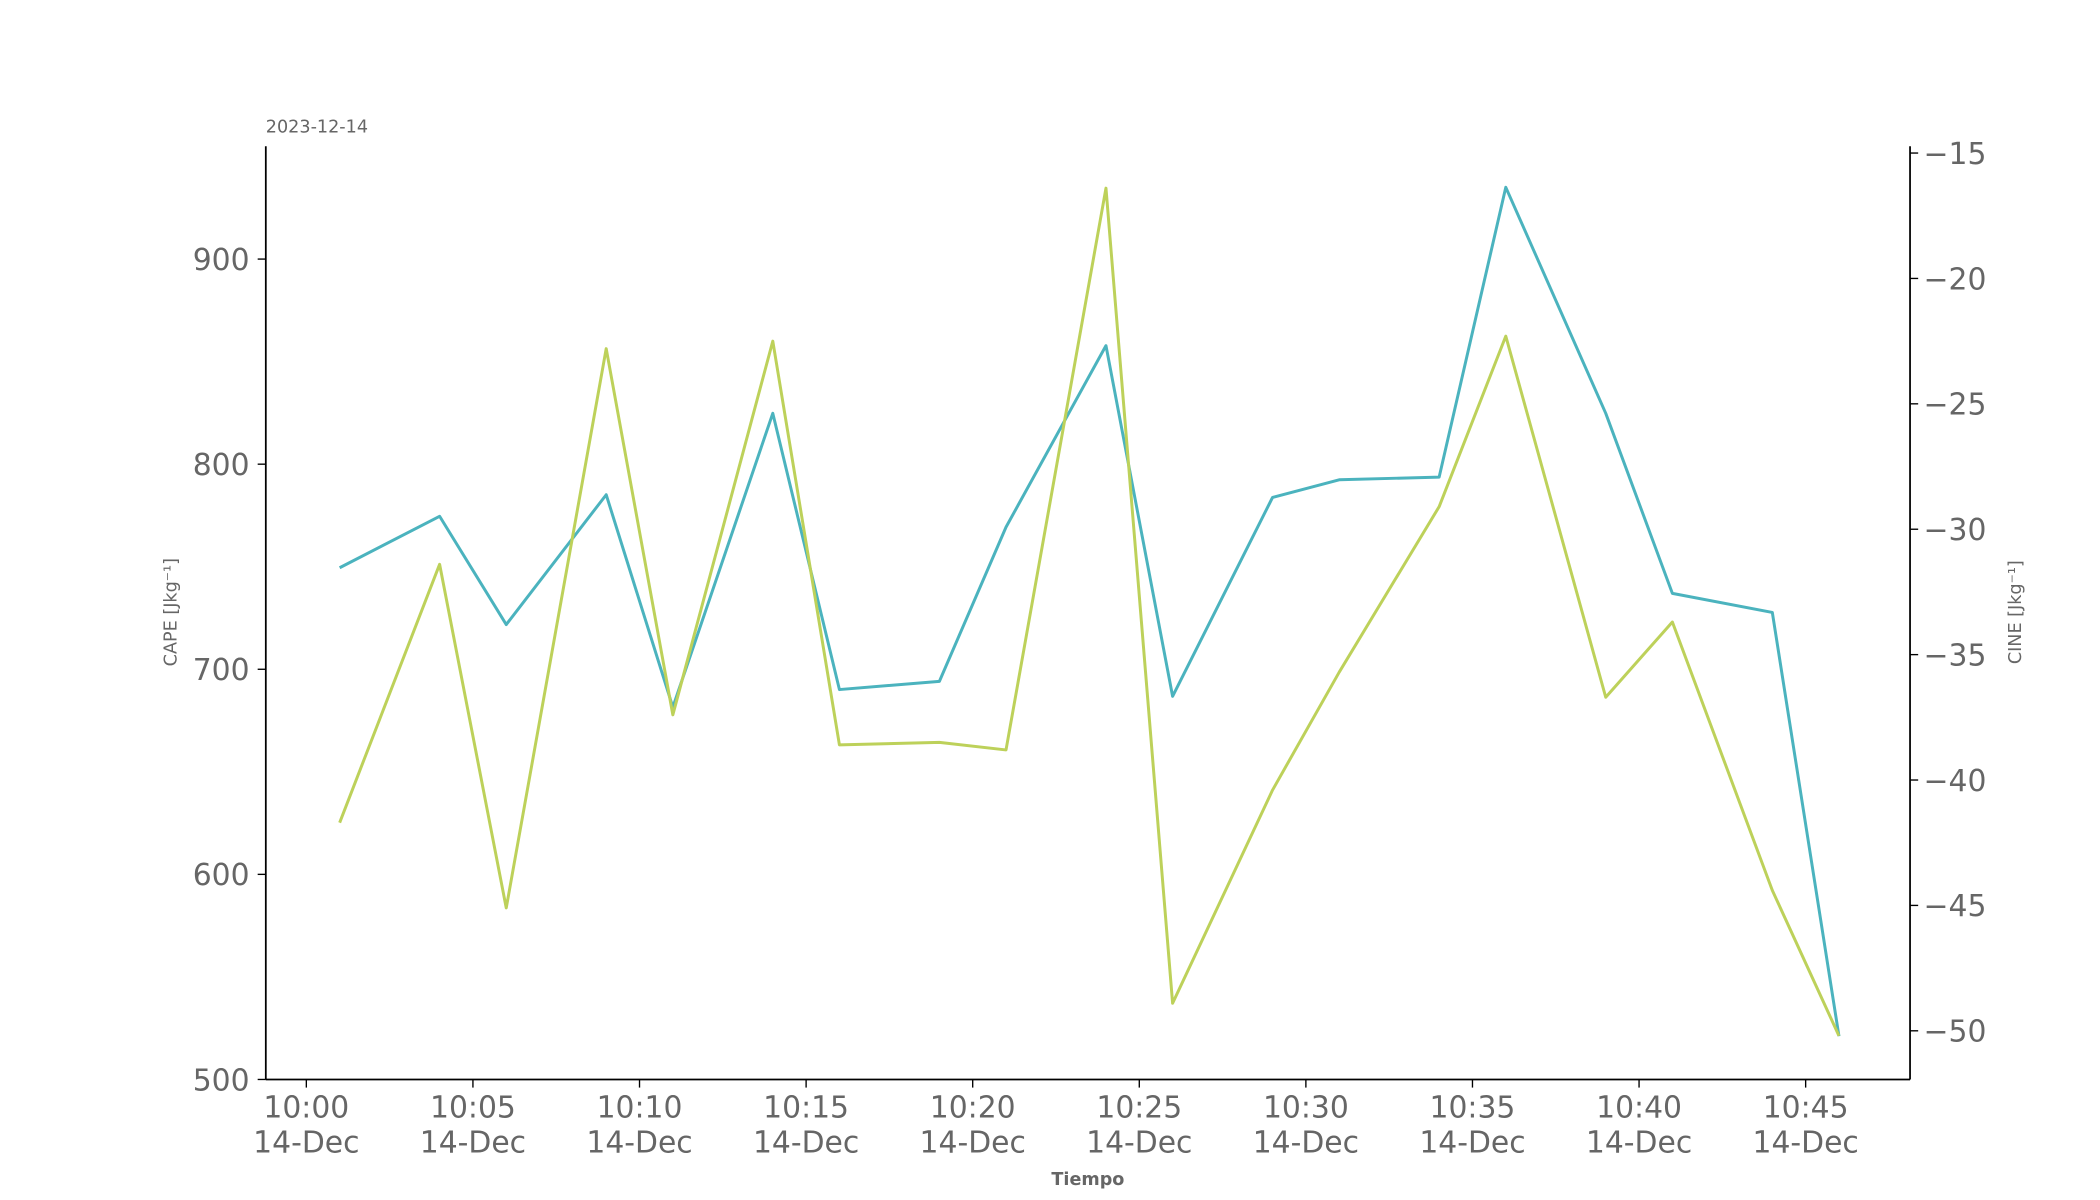 Image resolution: width=2100 pixels, height=1200 pixels. What do you see at coordinates (973, 1125) in the screenshot?
I see `x-tick-label: 10:20 14-Dec` at bounding box center [973, 1125].